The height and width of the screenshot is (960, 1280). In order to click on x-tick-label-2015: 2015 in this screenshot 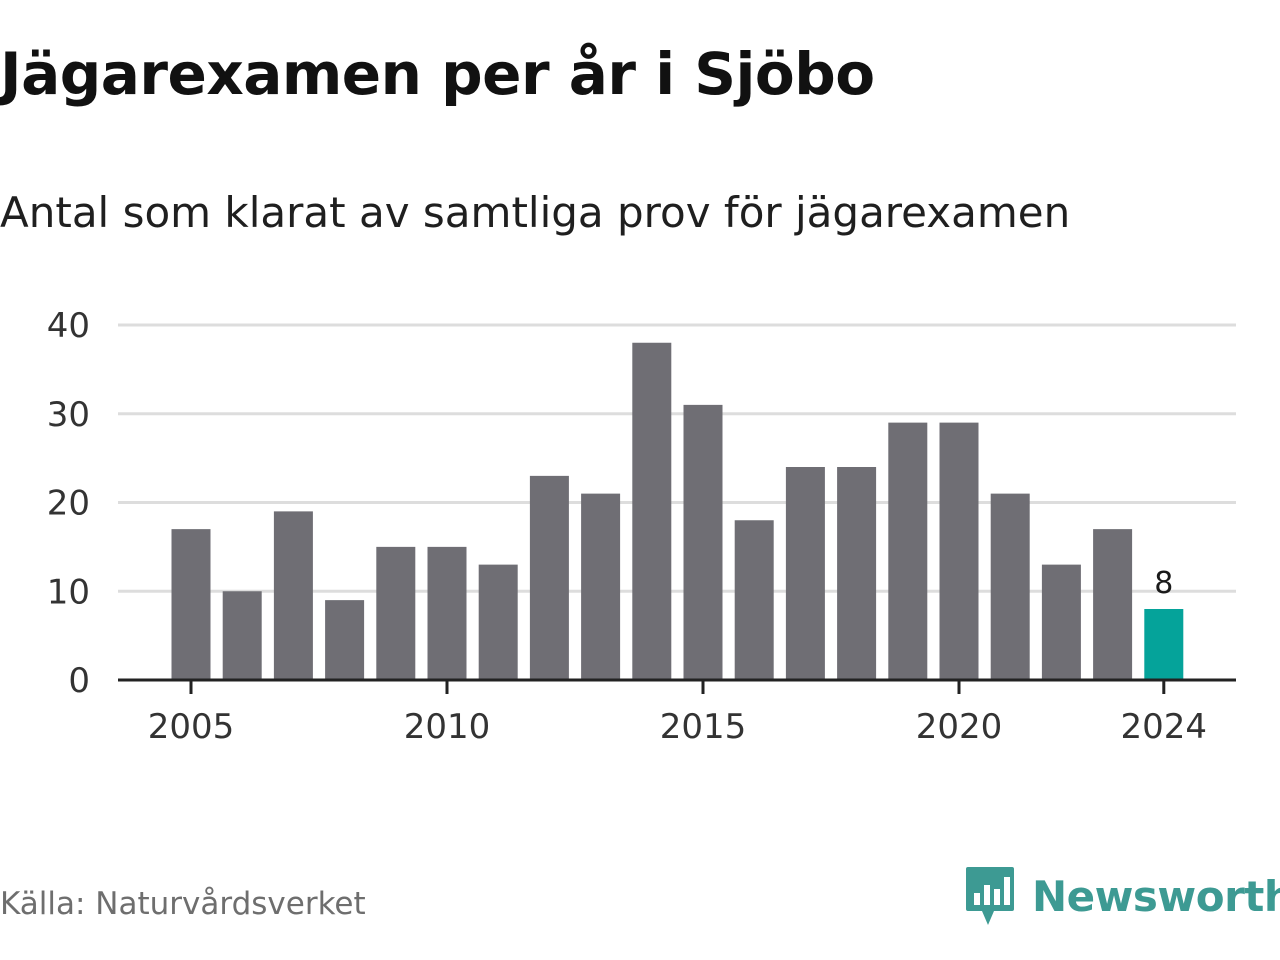, I will do `click(703, 727)`.